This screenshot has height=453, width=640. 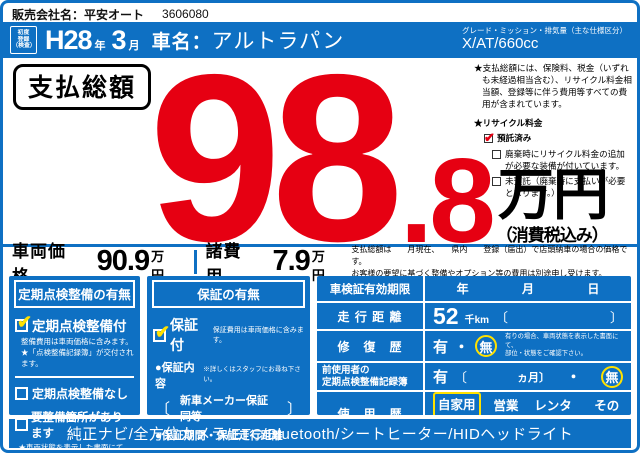 What do you see at coordinates (123, 261) in the screenshot?
I see `vehicle-price-value: 90.9` at bounding box center [123, 261].